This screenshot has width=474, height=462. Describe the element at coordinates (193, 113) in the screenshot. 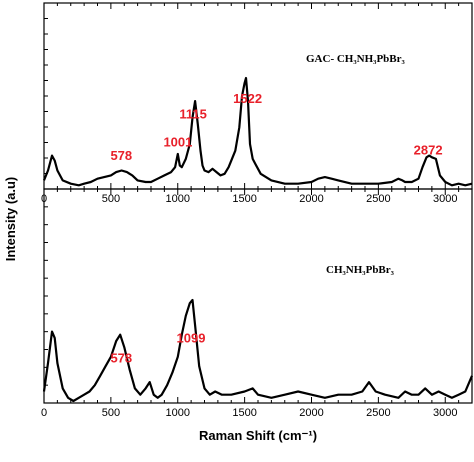

I see `peak-label-1115: 1115` at that location.